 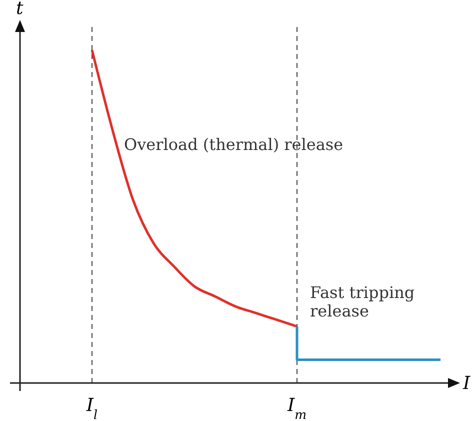 What do you see at coordinates (91, 408) in the screenshot?
I see `x-tick-label: I$_{l}$` at bounding box center [91, 408].